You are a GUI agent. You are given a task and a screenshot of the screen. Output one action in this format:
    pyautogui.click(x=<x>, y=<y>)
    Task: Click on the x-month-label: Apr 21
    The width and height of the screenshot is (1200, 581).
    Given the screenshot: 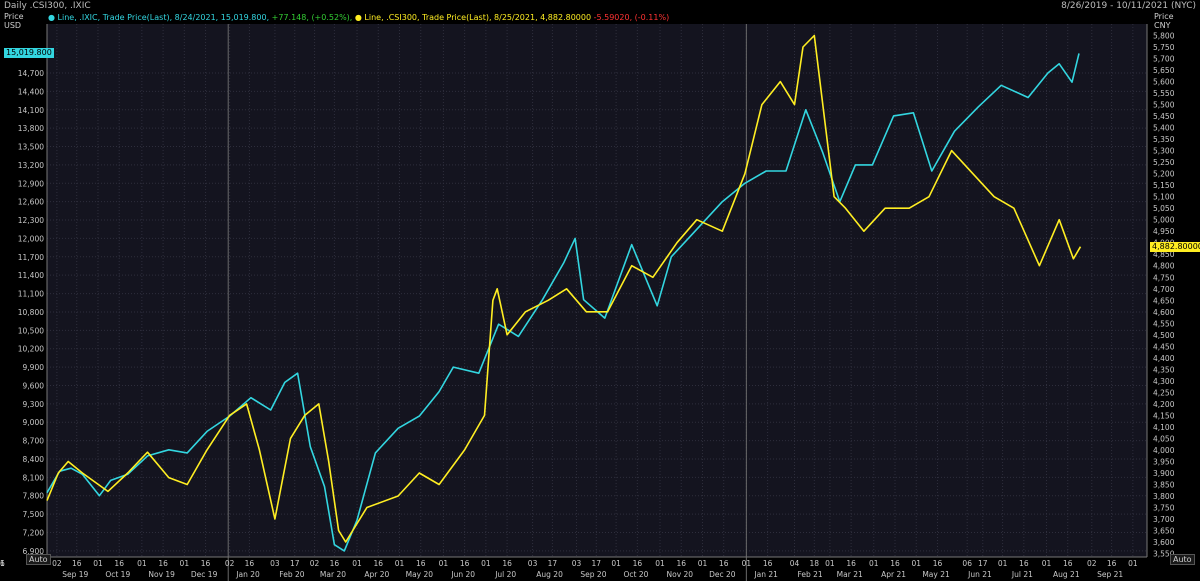 What is the action you would take?
    pyautogui.click(x=893, y=574)
    